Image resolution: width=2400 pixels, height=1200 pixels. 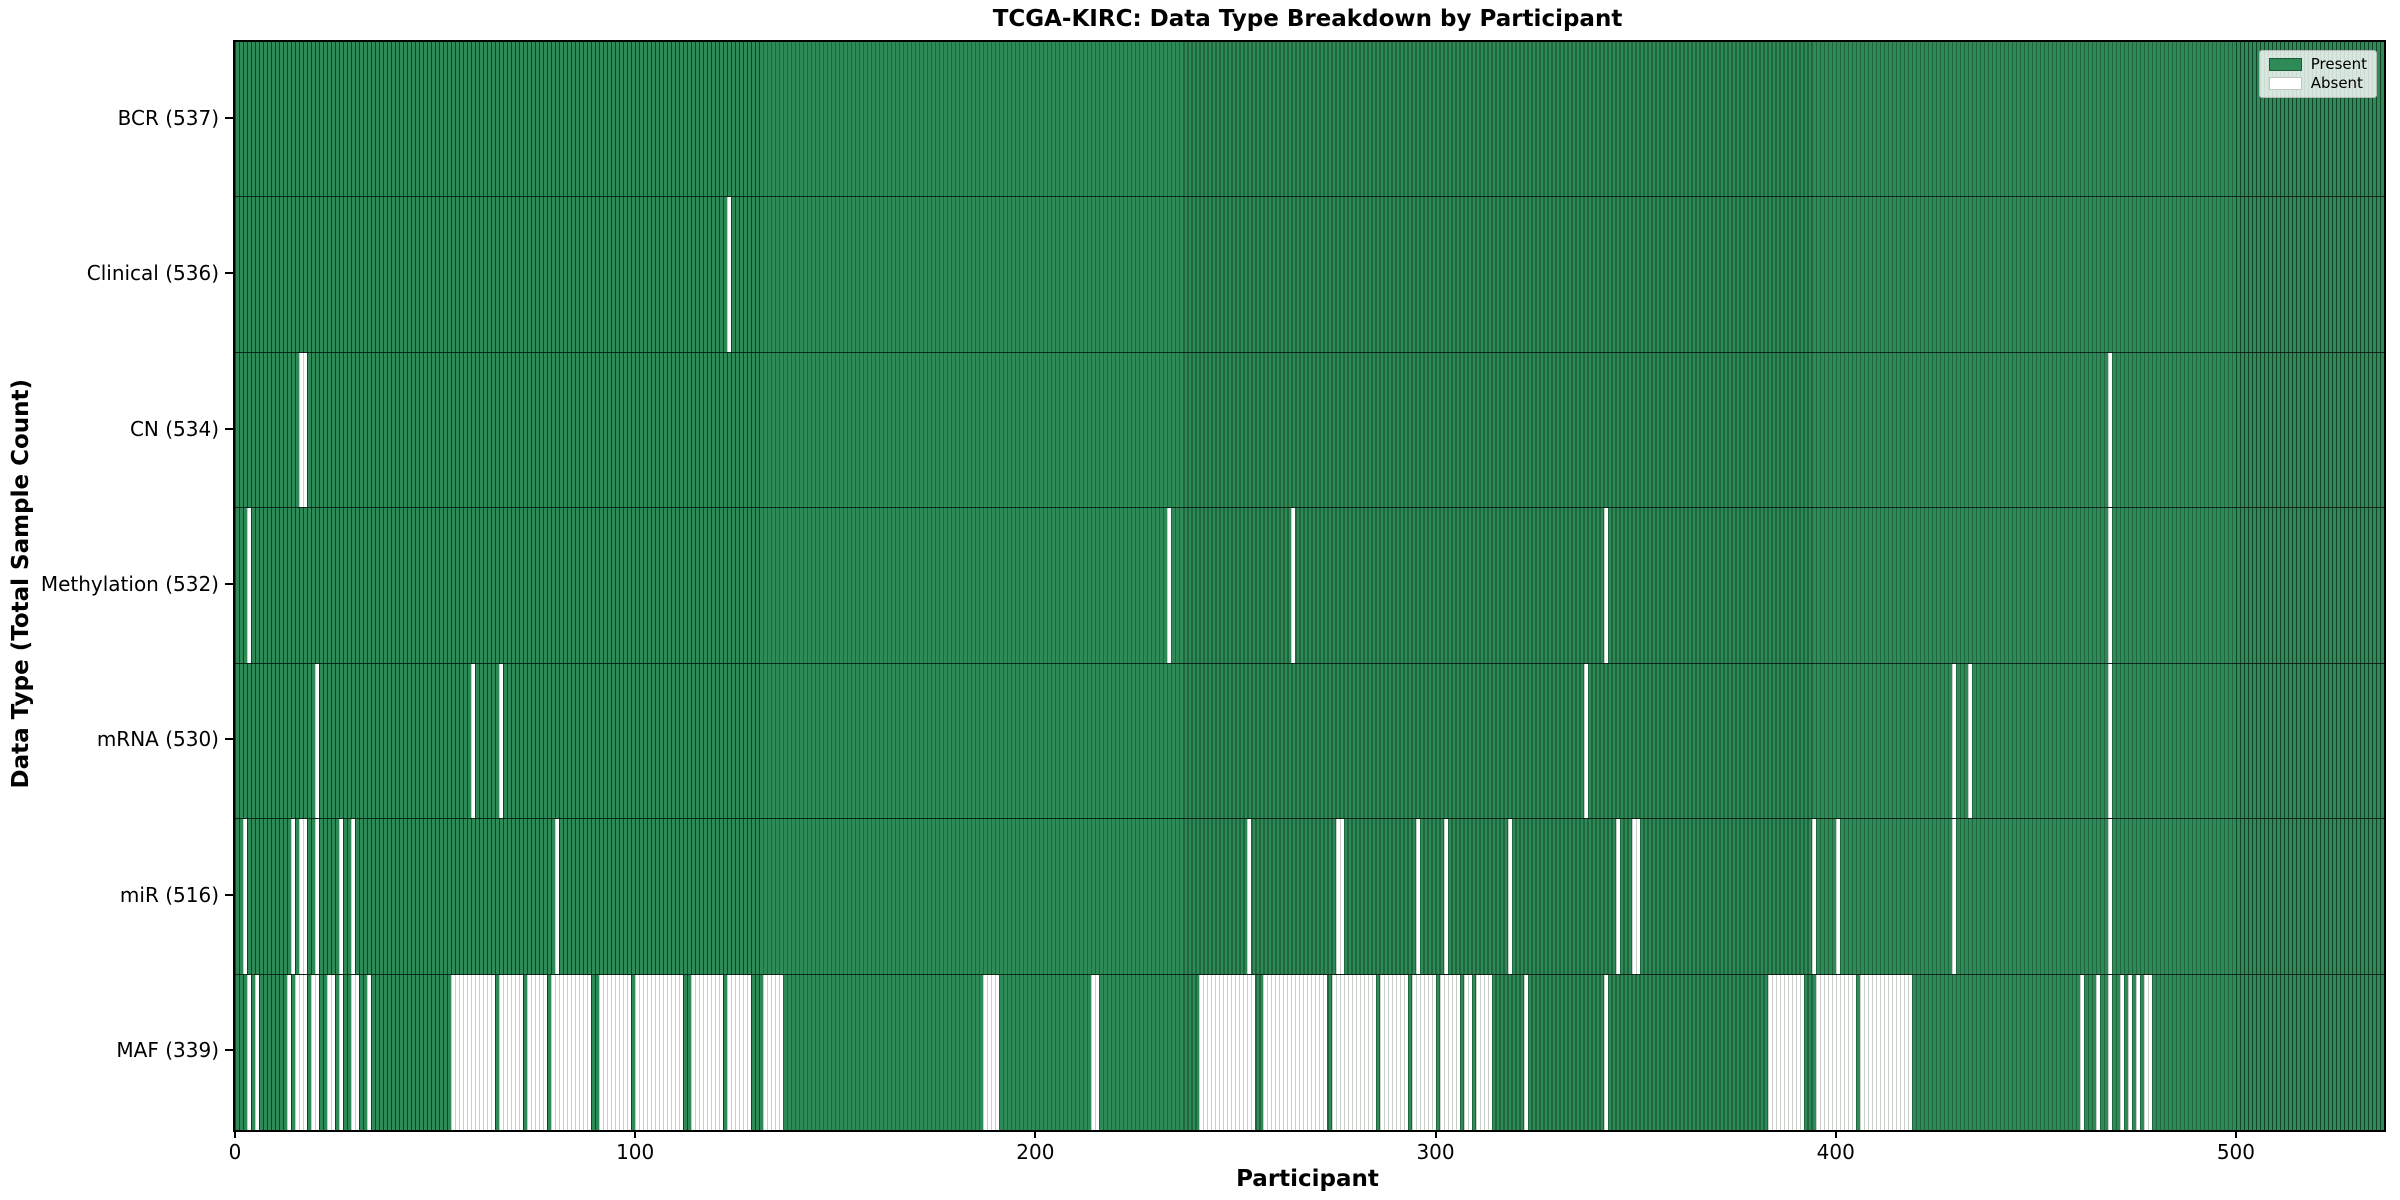 I want to click on row-methylation, so click(x=1309, y=586).